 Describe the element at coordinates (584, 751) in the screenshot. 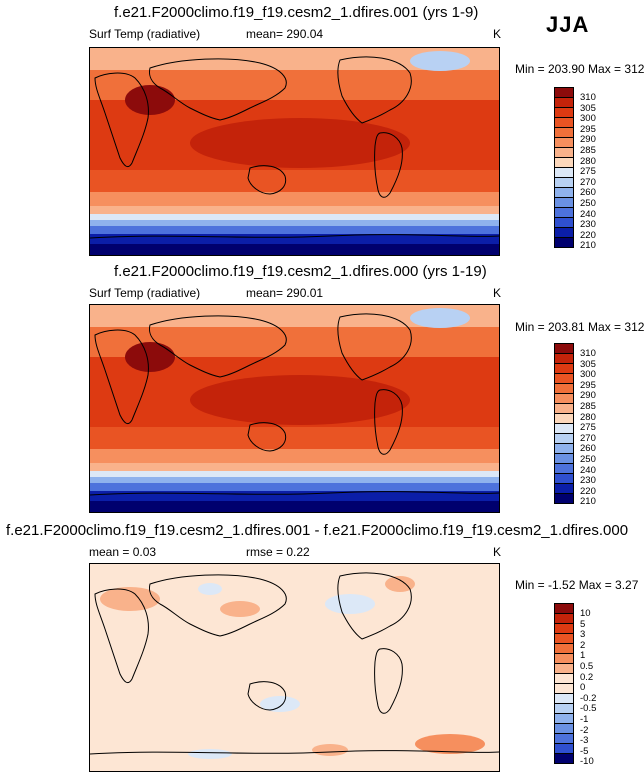

I see `colorbar-level-label: -5` at that location.